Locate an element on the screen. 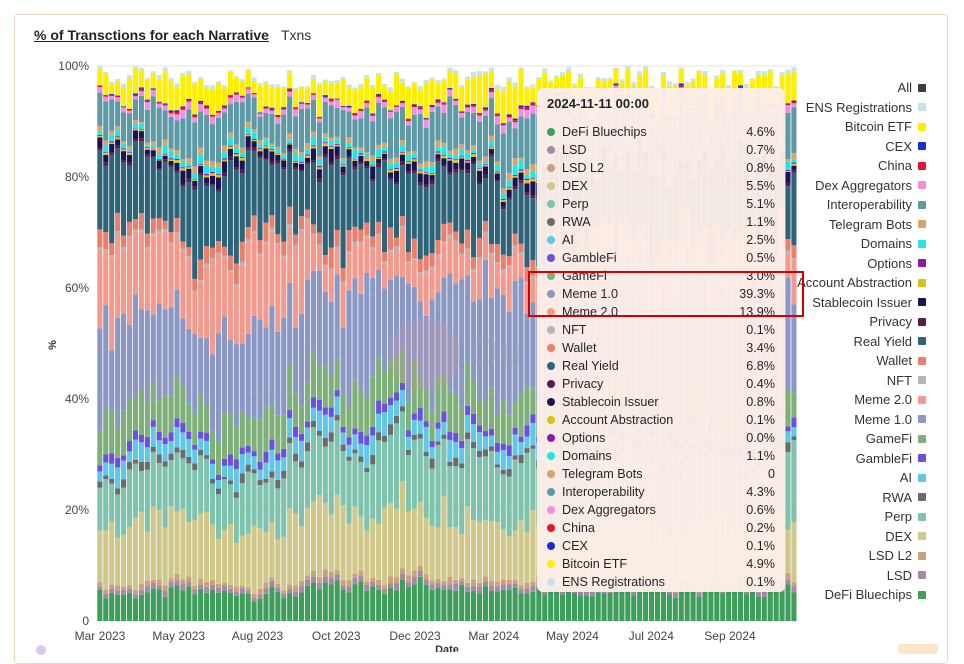  legend-item: AI is located at coordinates (846, 478).